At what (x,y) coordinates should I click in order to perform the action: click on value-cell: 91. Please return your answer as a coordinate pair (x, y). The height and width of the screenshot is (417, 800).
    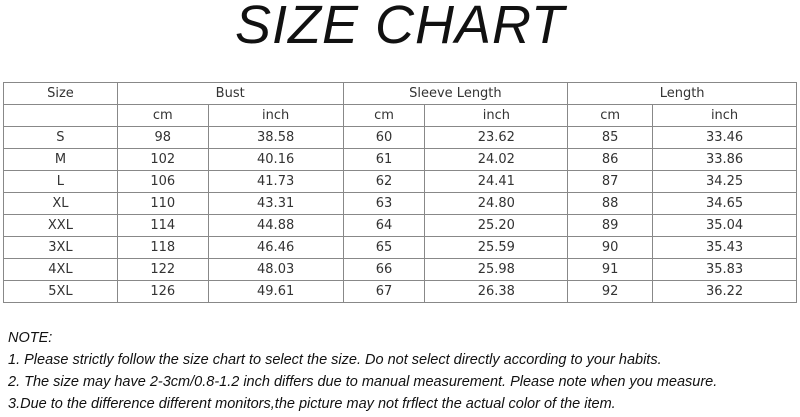
    Looking at the image, I should click on (610, 269).